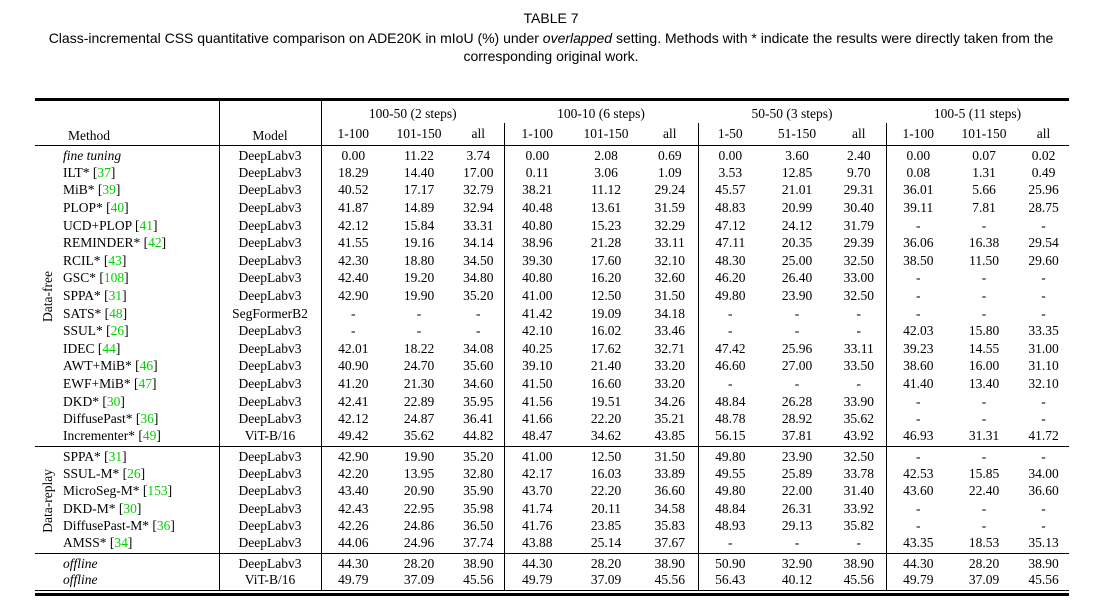 This screenshot has height=610, width=1102. What do you see at coordinates (479, 190) in the screenshot?
I see `value-cell: 32.79` at bounding box center [479, 190].